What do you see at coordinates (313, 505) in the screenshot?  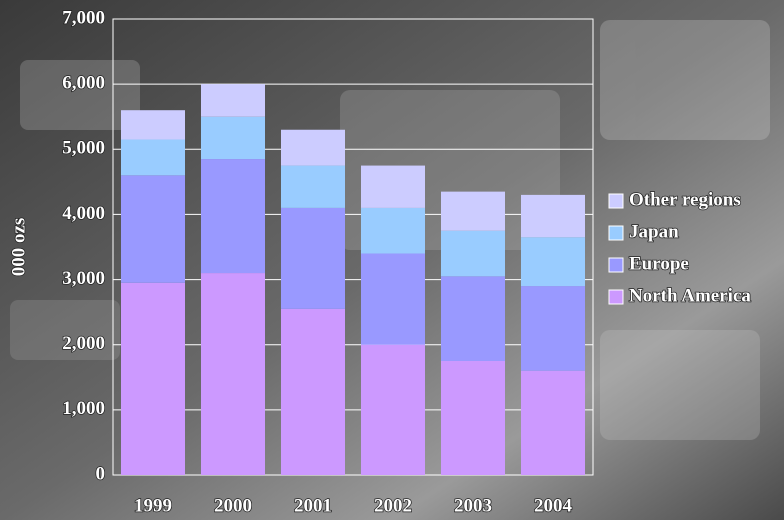 I see `x-tick-label: 2001` at bounding box center [313, 505].